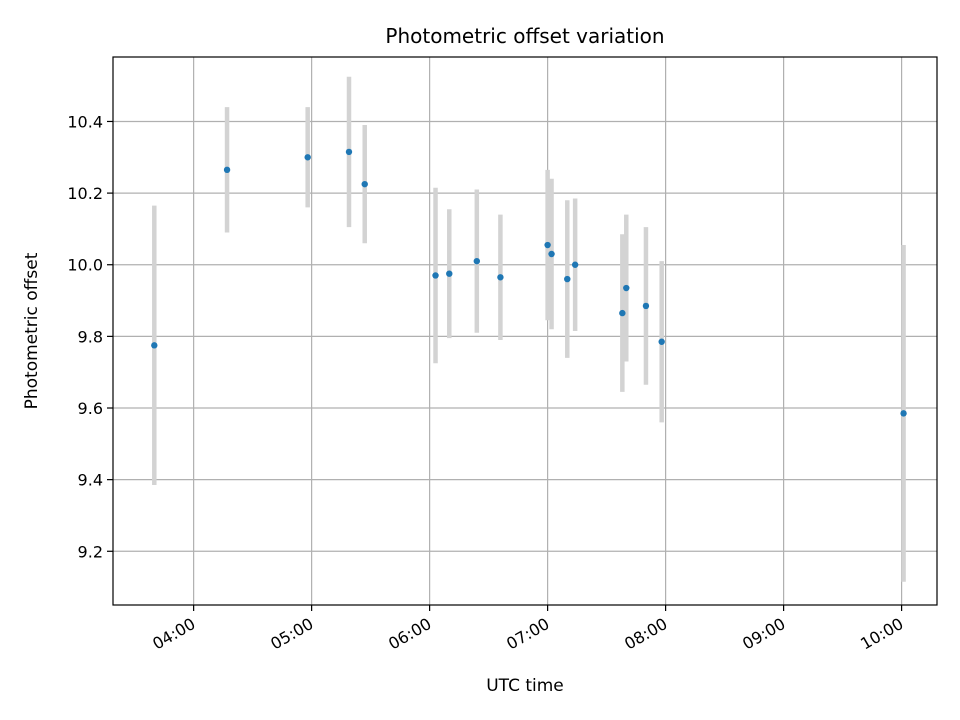 The height and width of the screenshot is (720, 960). Describe the element at coordinates (525, 686) in the screenshot. I see `x-axis-label: UTC time` at that location.